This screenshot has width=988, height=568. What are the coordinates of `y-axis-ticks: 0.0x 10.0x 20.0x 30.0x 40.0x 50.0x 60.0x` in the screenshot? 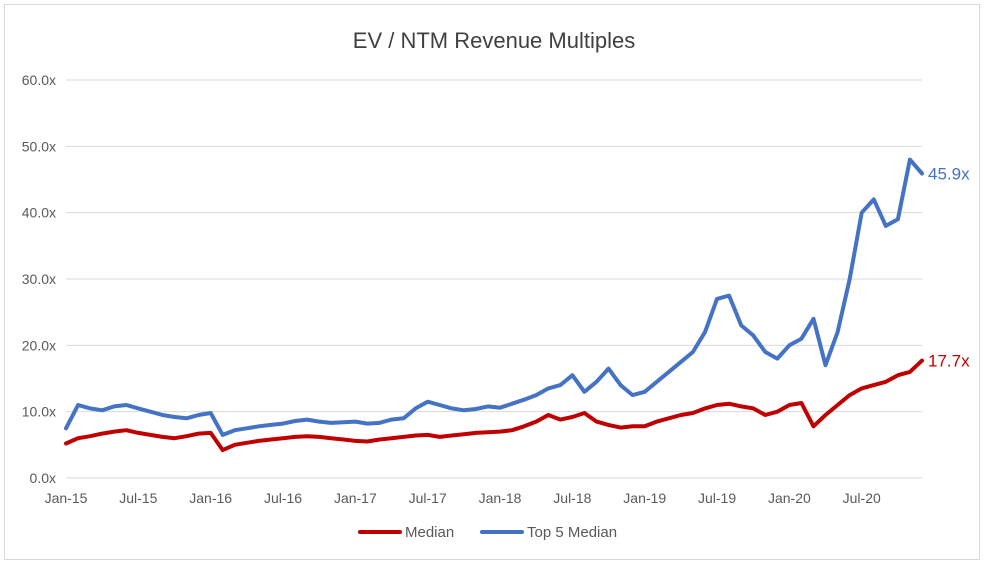 It's located at (39, 279).